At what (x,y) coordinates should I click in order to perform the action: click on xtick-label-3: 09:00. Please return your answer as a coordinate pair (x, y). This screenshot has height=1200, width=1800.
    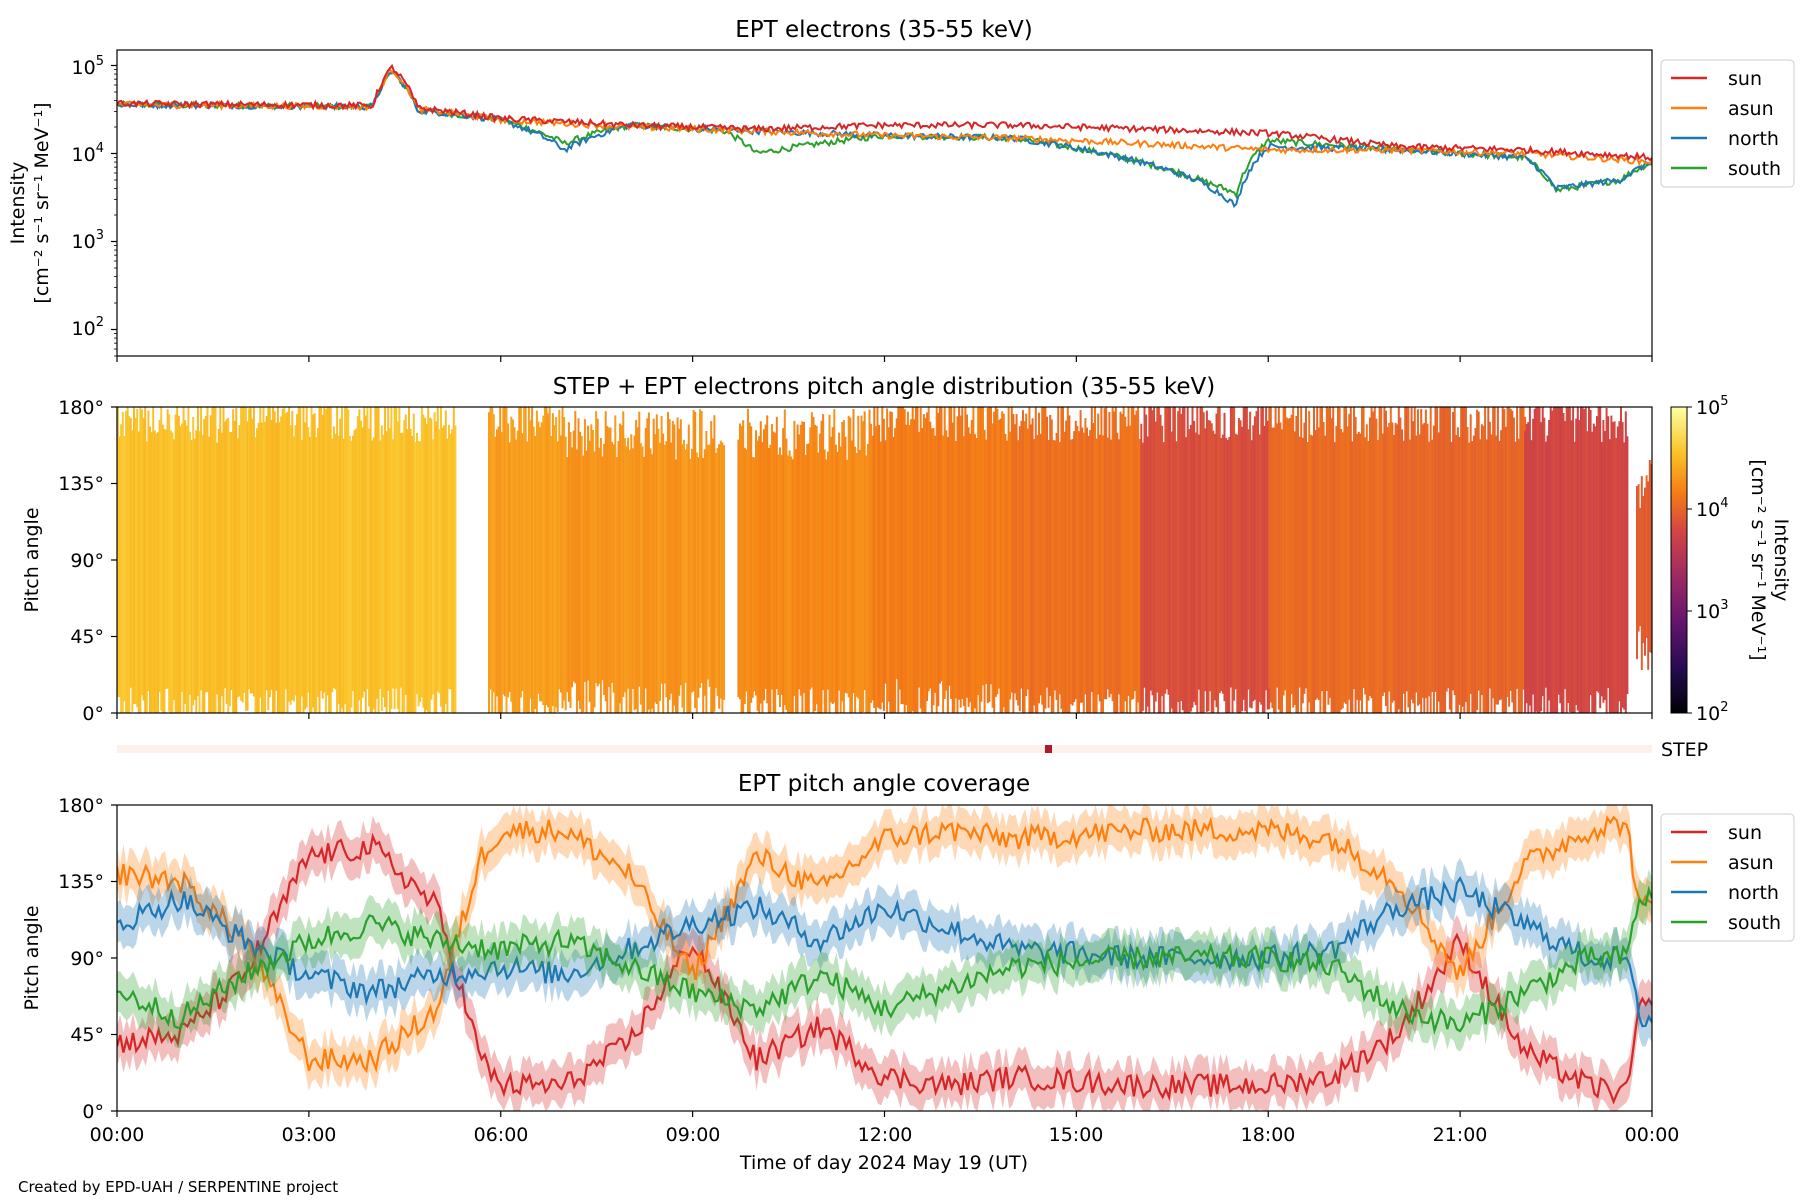
    Looking at the image, I should click on (693, 1135).